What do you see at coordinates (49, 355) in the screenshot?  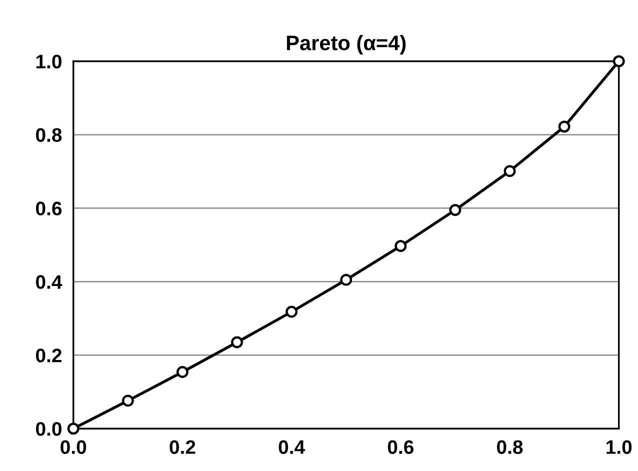 I see `y-tick-label: 0.2` at bounding box center [49, 355].